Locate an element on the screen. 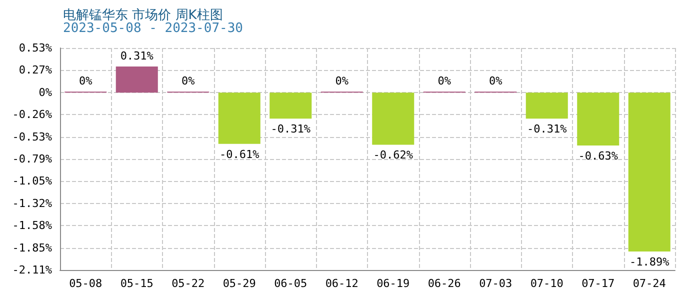  y-tick-label: -1.05% is located at coordinates (32, 181).